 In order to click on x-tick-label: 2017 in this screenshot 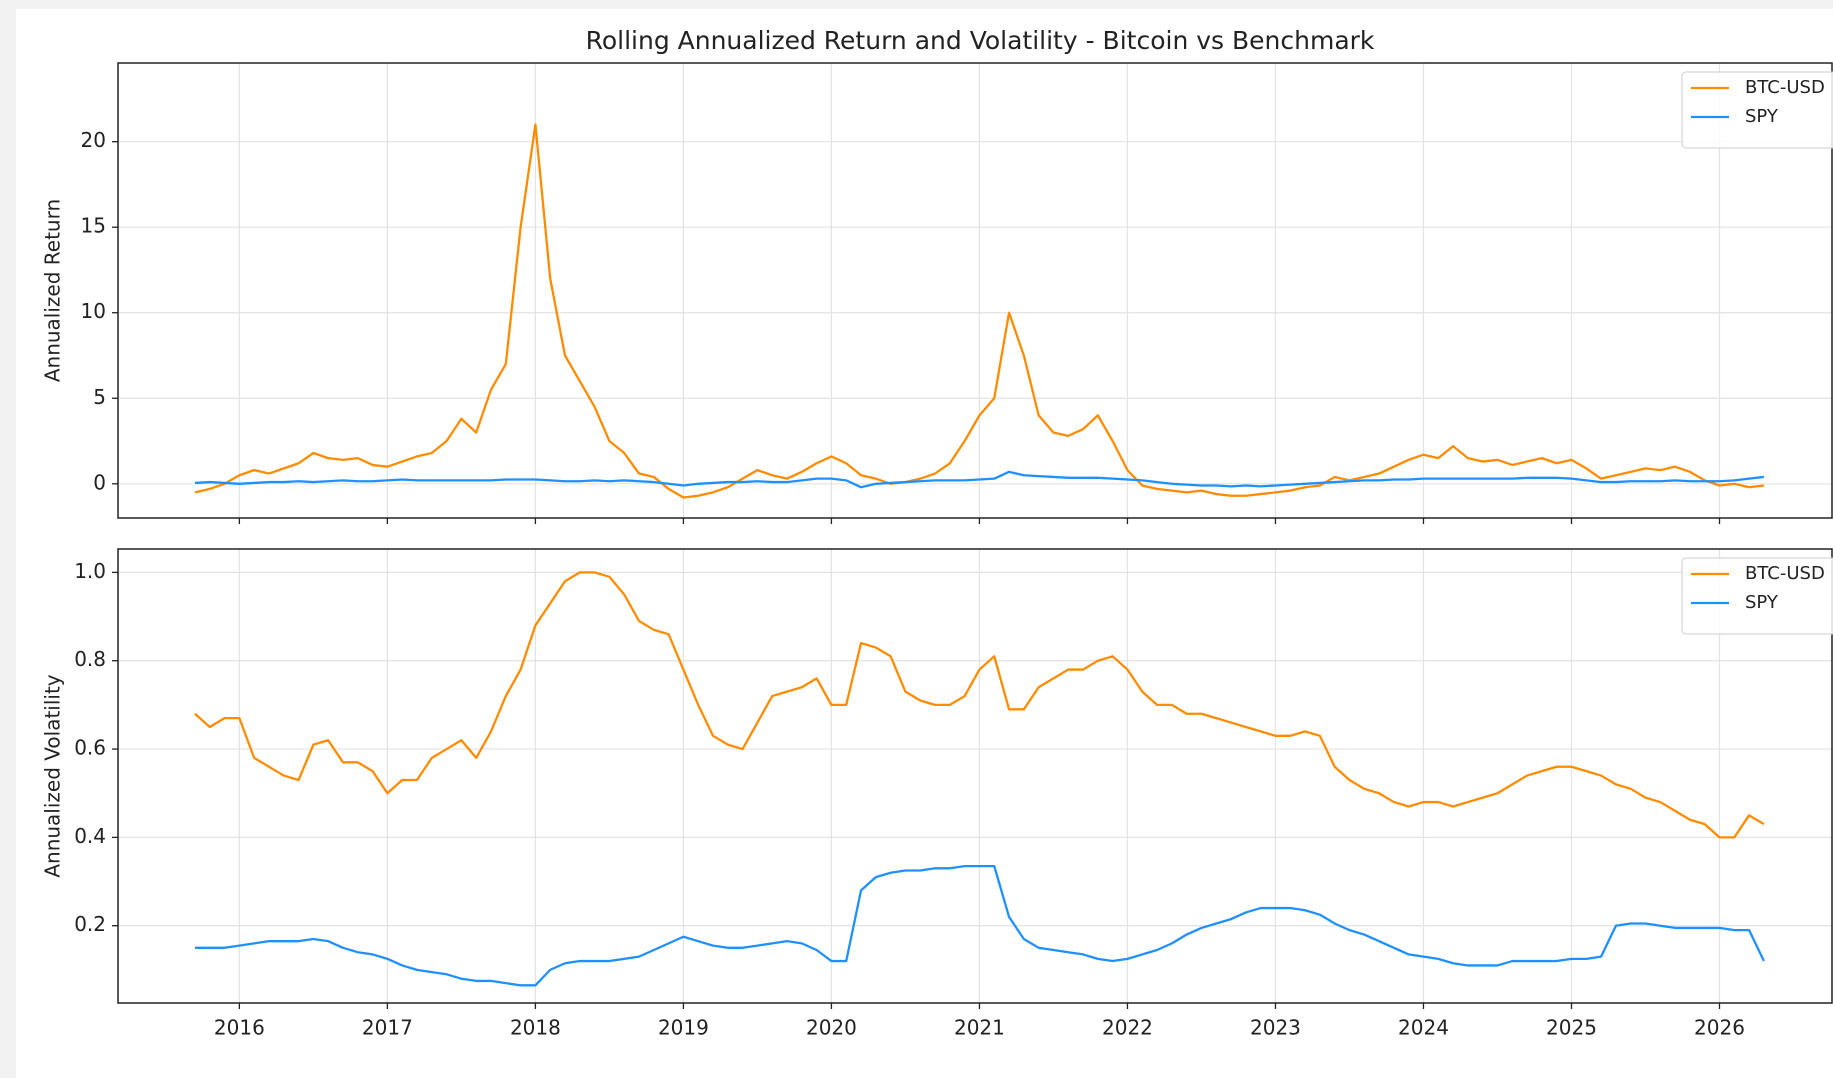, I will do `click(387, 1028)`.